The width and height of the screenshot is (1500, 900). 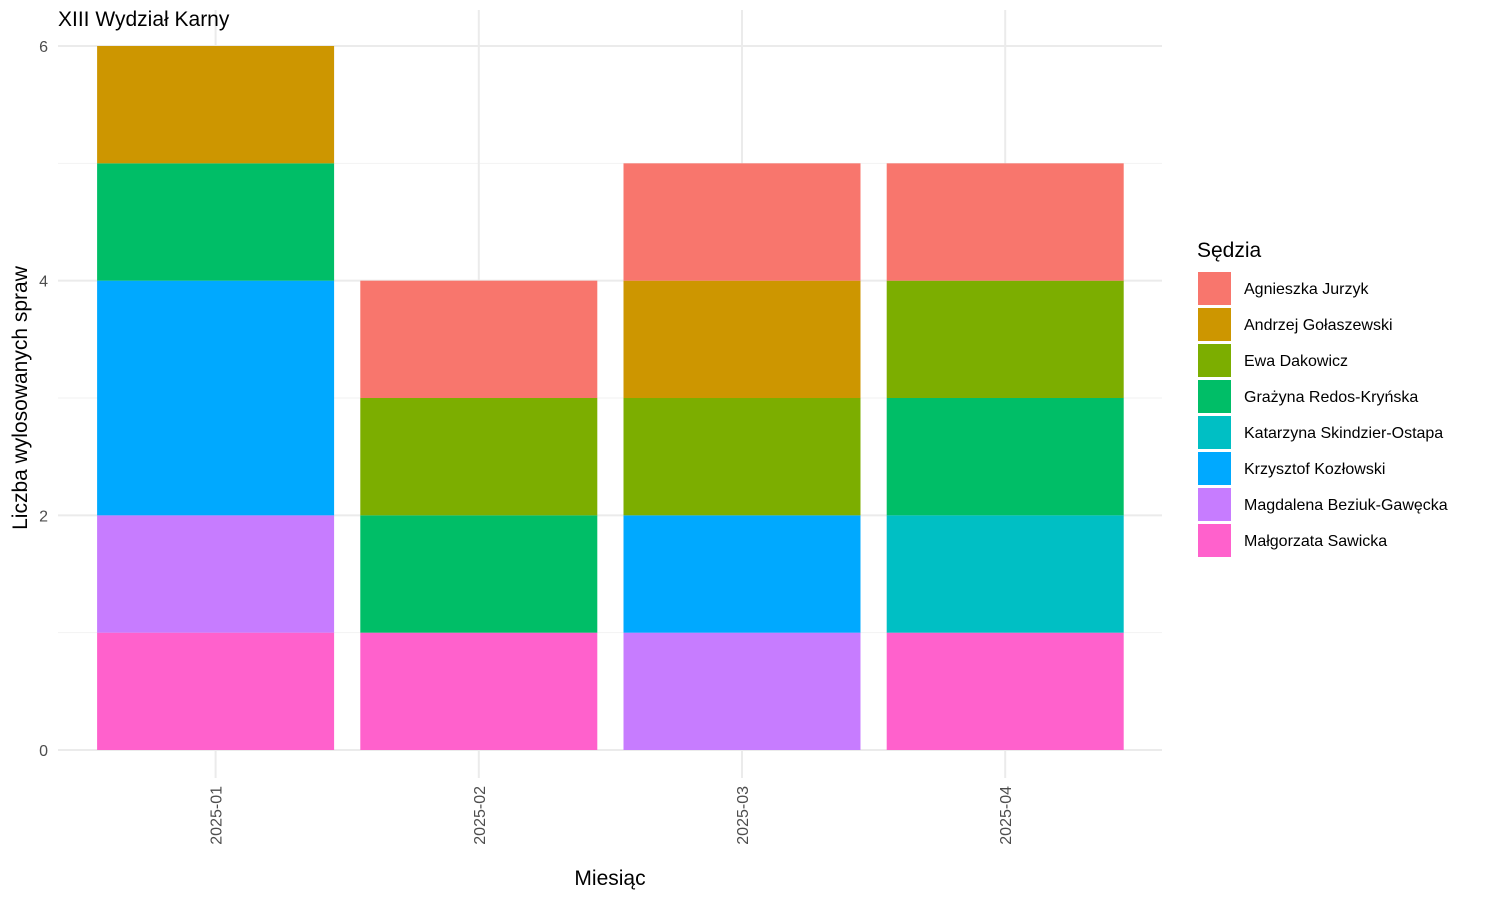 I want to click on x-tick-label: 2025-02, so click(x=480, y=815).